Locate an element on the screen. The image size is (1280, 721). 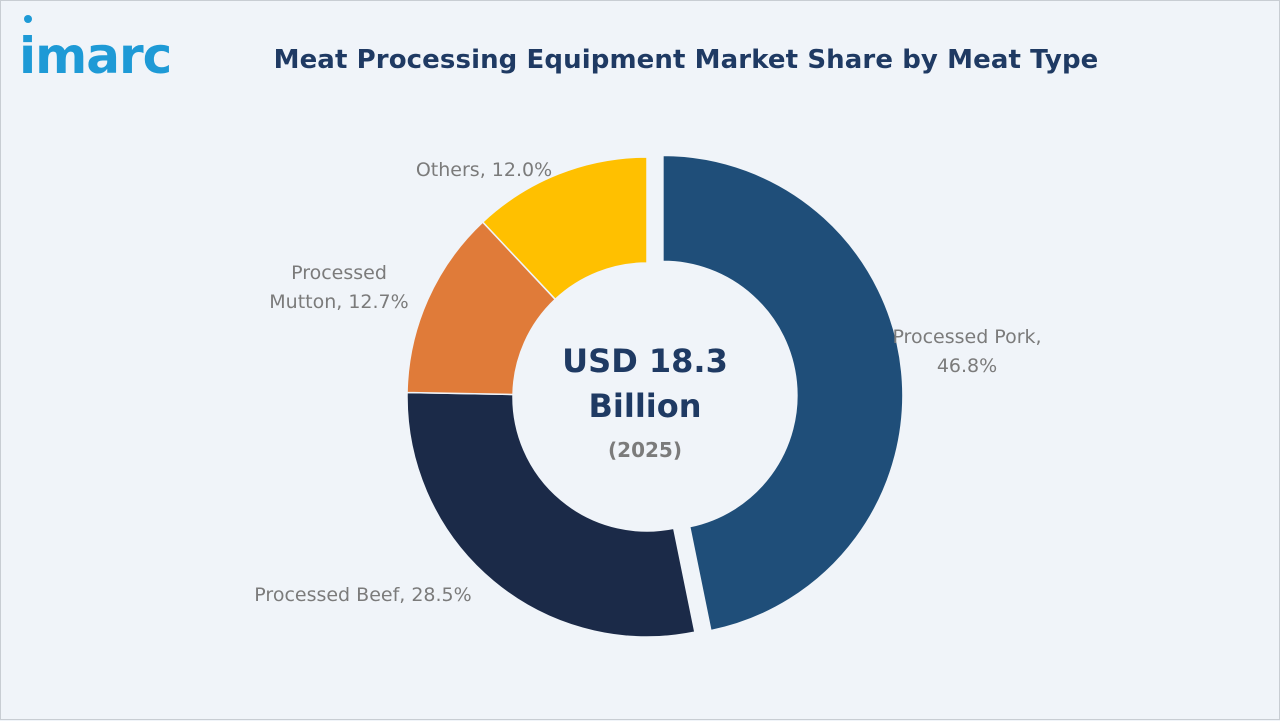
slice-label-others: Others, 12.0% is located at coordinates (484, 170).